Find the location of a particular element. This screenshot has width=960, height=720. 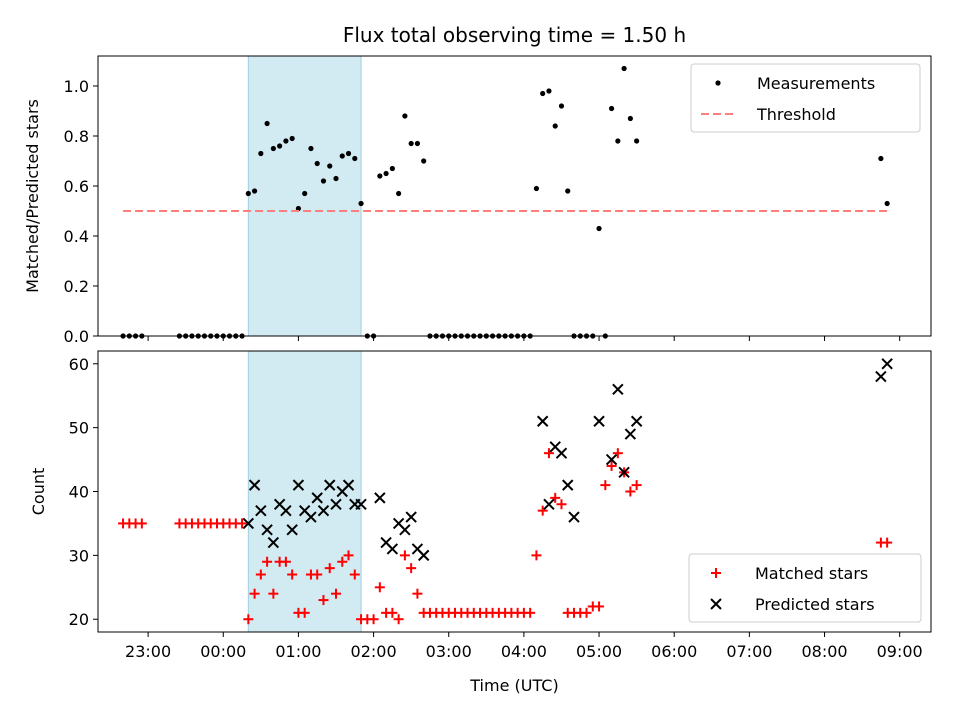

y-tick-label-bottom: 60 is located at coordinates (79, 364).